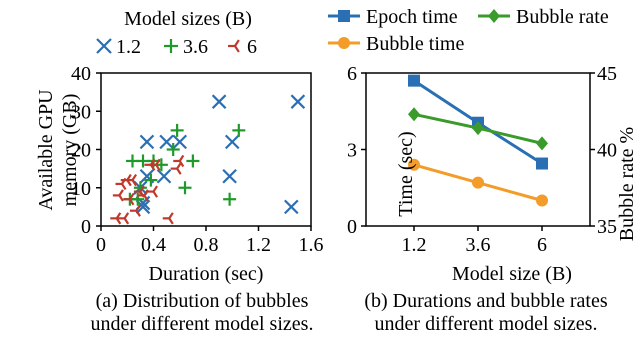  I want to click on y-tick-label: 6, so click(352, 74).